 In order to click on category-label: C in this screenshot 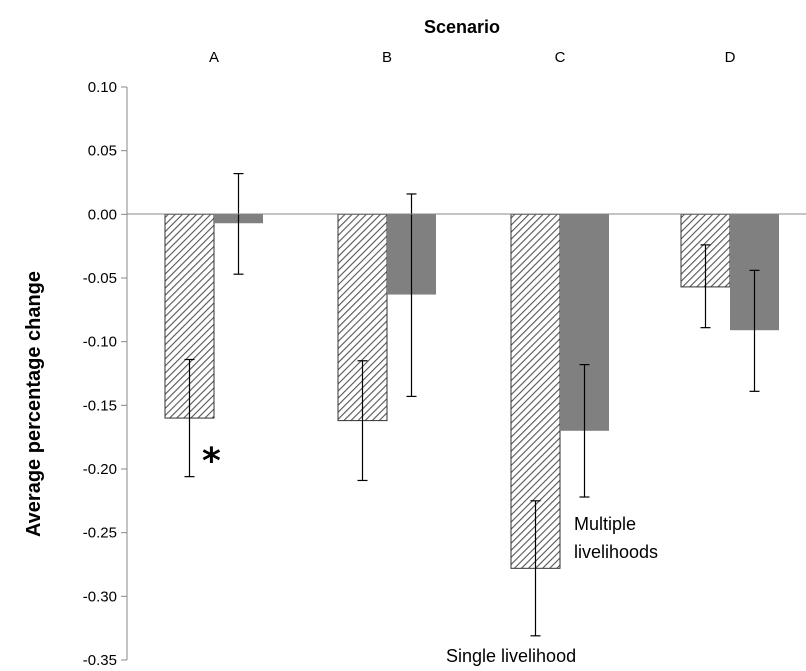, I will do `click(560, 57)`.